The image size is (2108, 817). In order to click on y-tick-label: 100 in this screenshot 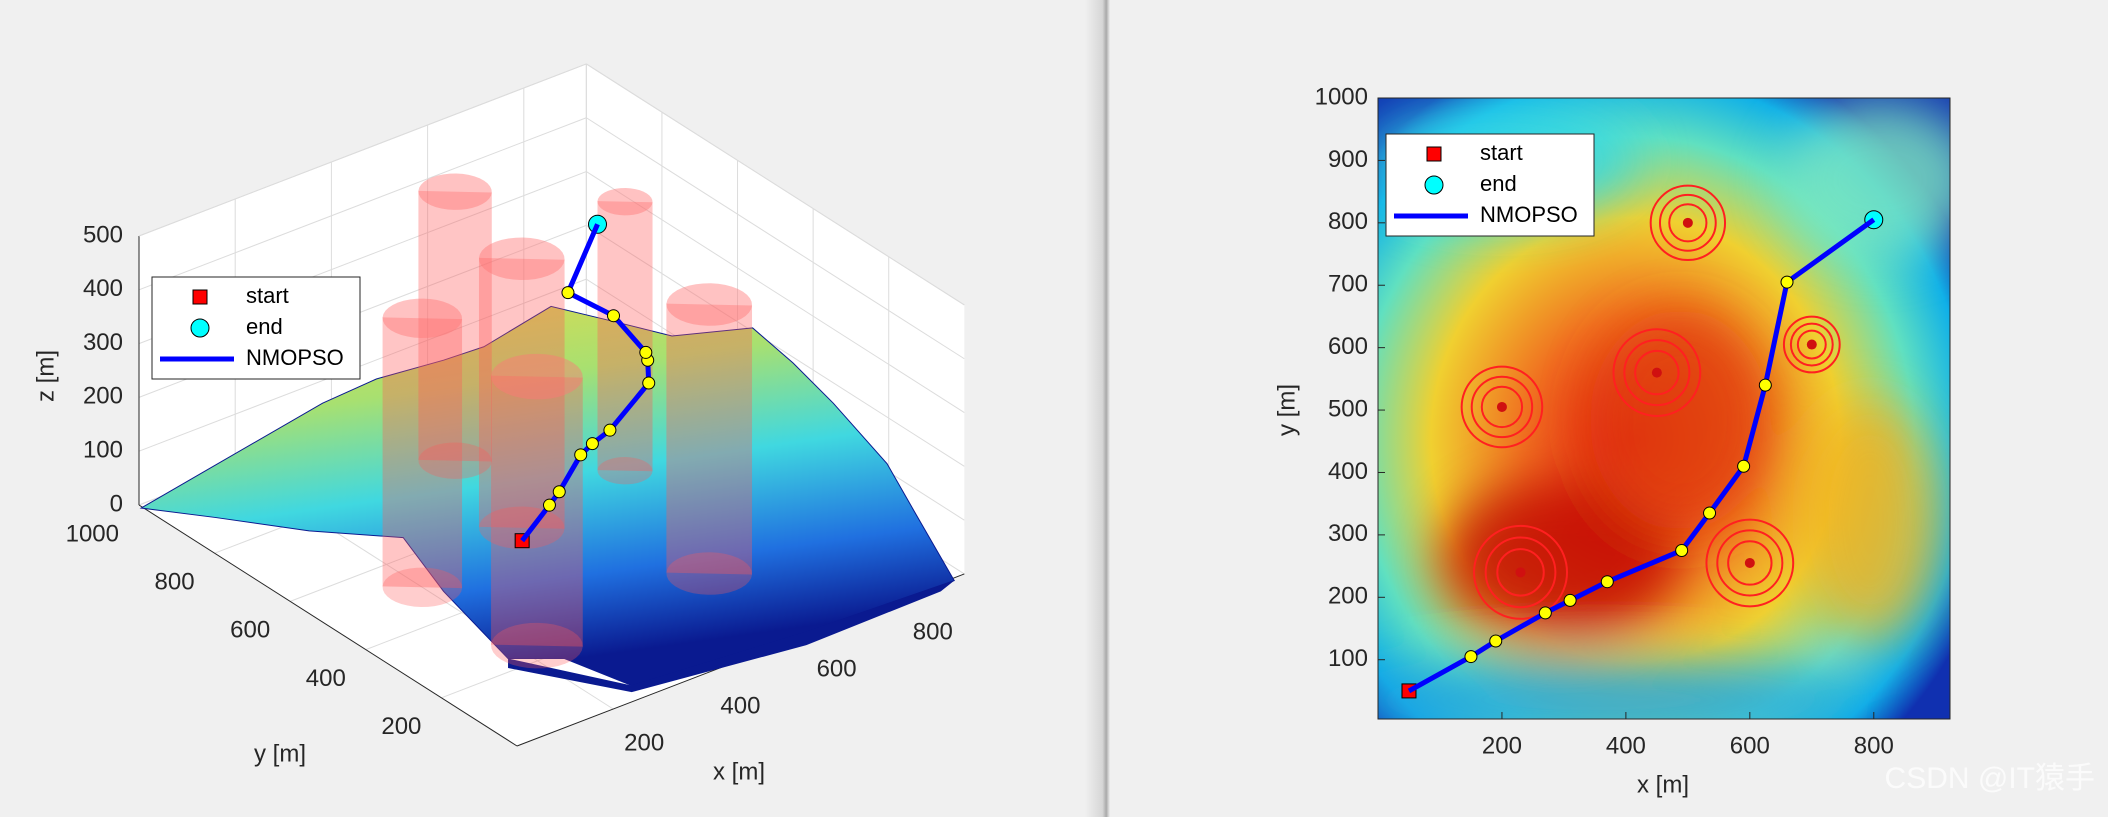, I will do `click(1348, 658)`.